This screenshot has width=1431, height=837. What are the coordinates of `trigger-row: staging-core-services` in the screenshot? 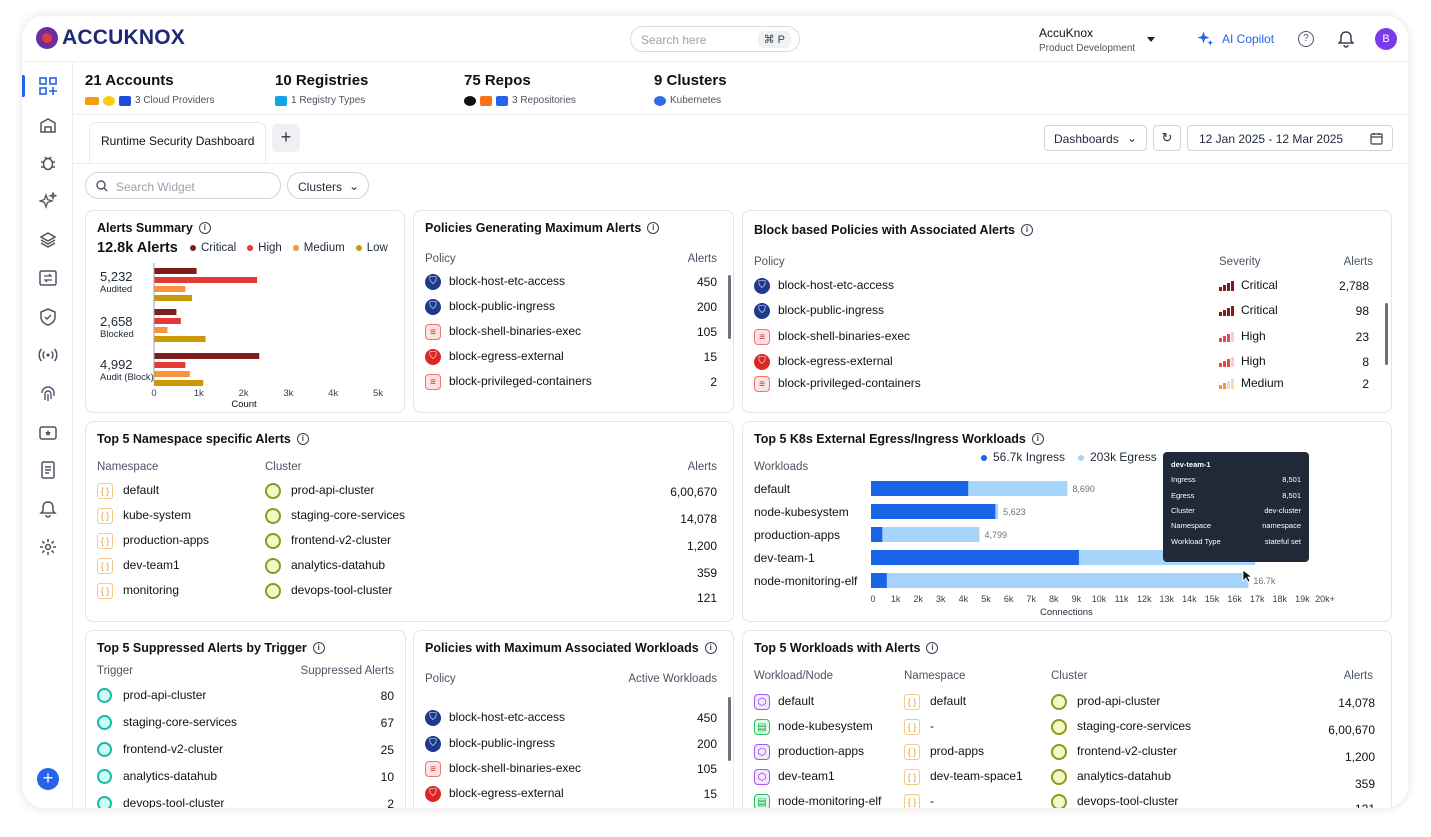 It's located at (167, 723).